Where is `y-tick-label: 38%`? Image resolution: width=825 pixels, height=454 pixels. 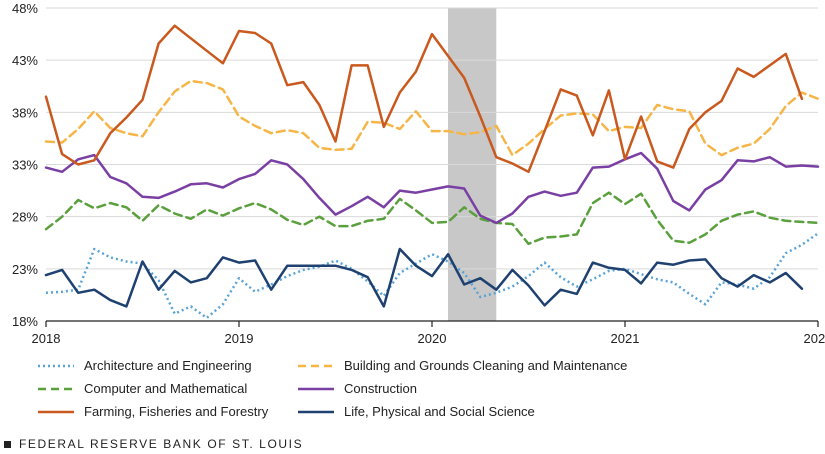 y-tick-label: 38% is located at coordinates (25, 112).